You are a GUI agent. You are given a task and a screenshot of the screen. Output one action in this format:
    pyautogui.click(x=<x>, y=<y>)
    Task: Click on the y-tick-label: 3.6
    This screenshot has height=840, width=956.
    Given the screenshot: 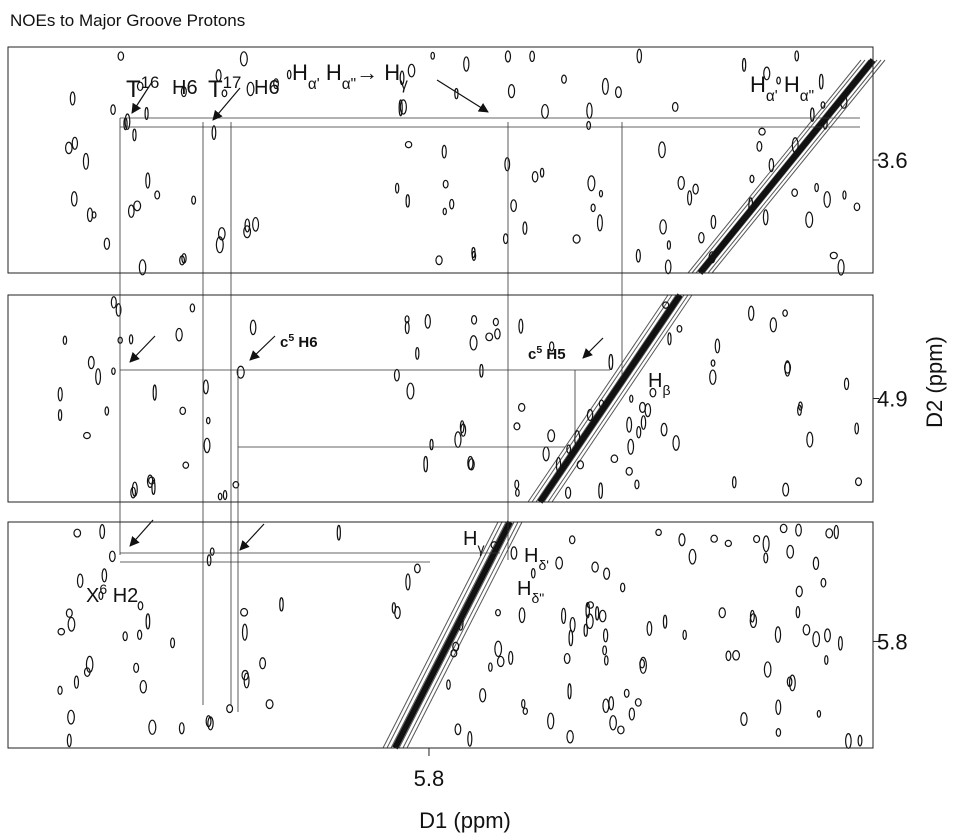 What is the action you would take?
    pyautogui.click(x=892, y=160)
    